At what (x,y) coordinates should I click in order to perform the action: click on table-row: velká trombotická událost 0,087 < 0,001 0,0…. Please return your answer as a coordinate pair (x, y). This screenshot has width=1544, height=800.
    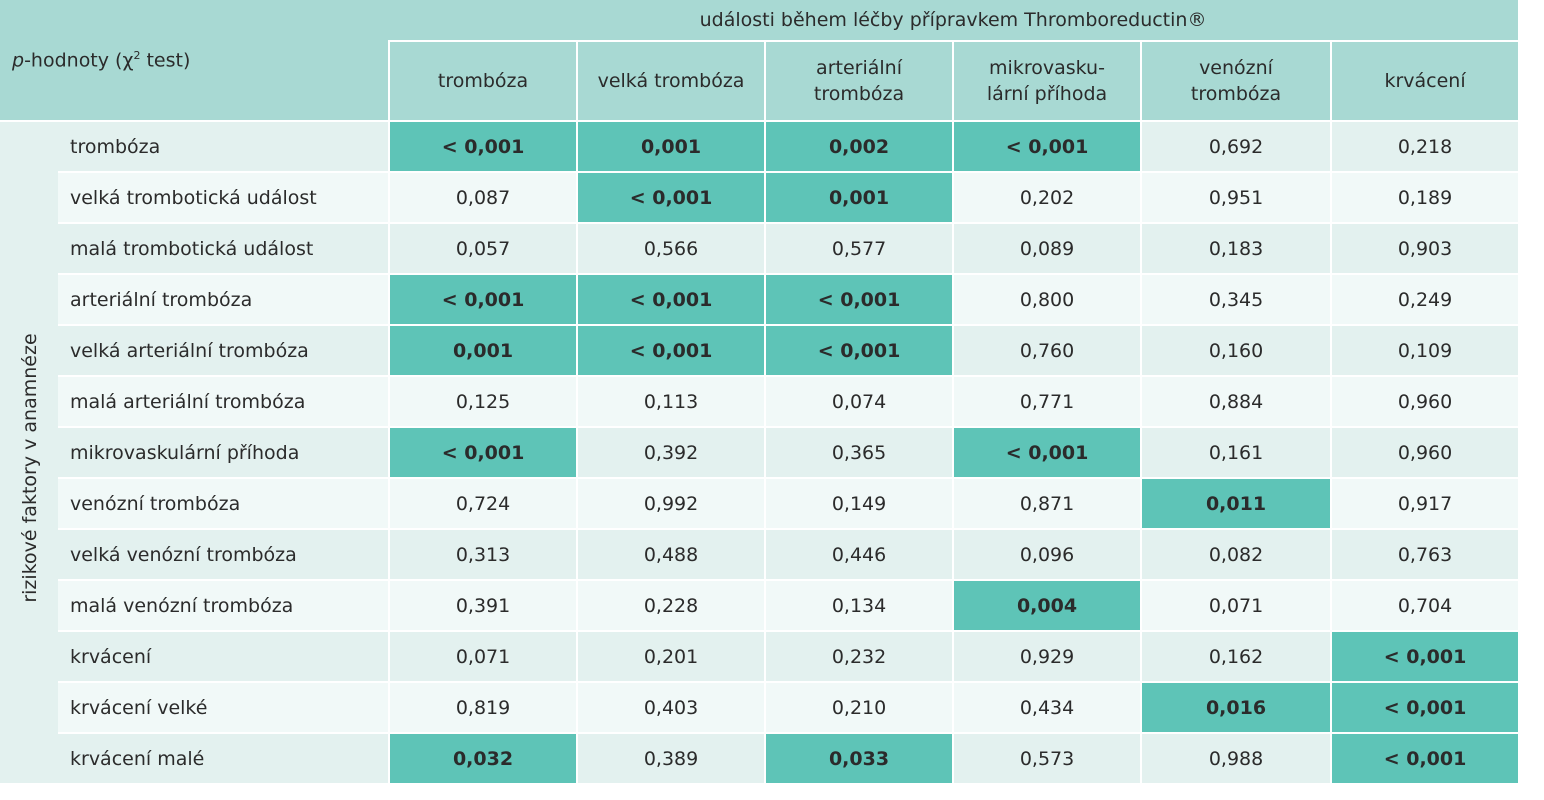
    Looking at the image, I should click on (759, 196).